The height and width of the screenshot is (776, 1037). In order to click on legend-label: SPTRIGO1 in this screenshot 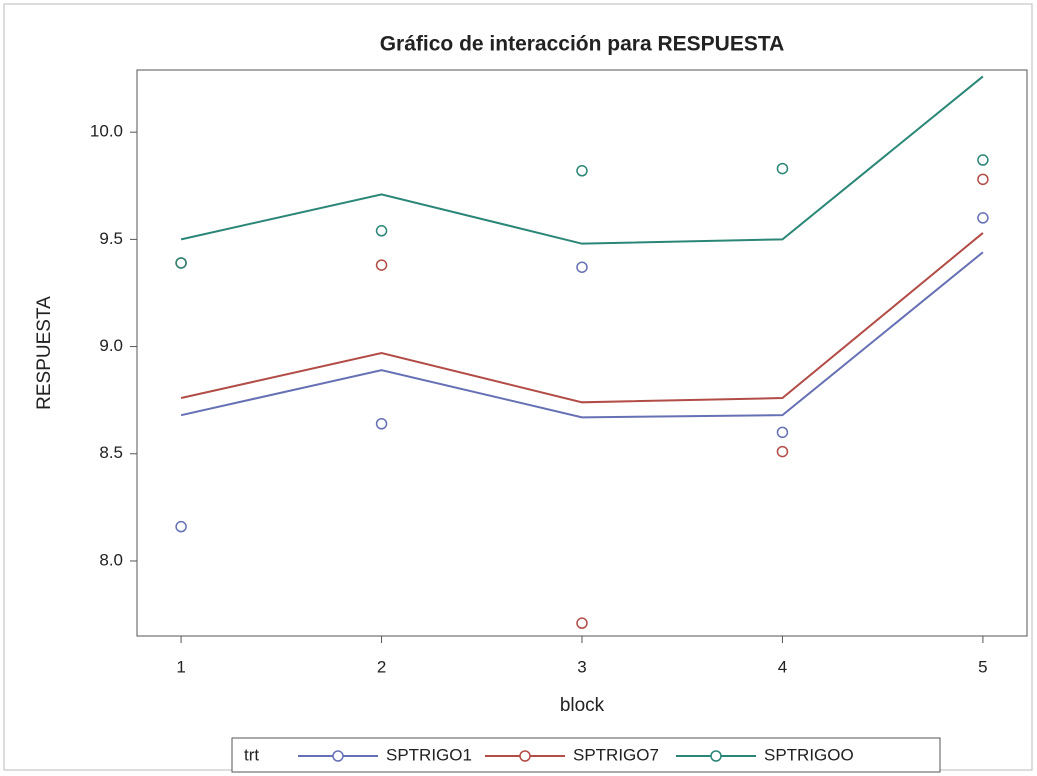, I will do `click(429, 754)`.